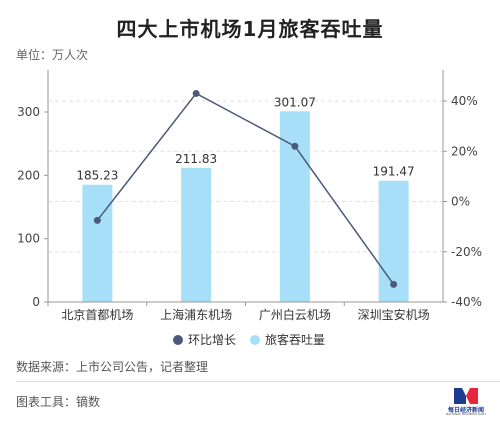  Describe the element at coordinates (465, 410) in the screenshot. I see `brand-logo-text: 每日经济新闻` at that location.